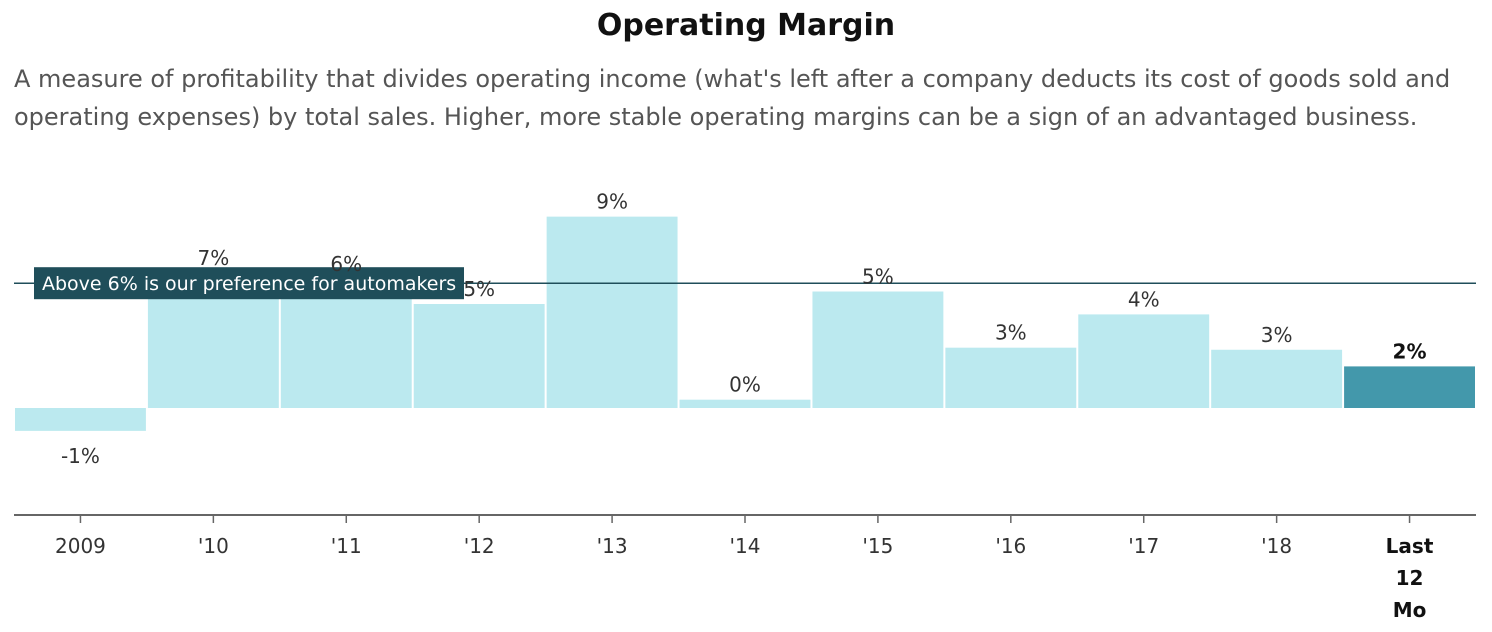 The width and height of the screenshot is (1492, 632). I want to click on bar-value-label-5: 0%, so click(745, 385).